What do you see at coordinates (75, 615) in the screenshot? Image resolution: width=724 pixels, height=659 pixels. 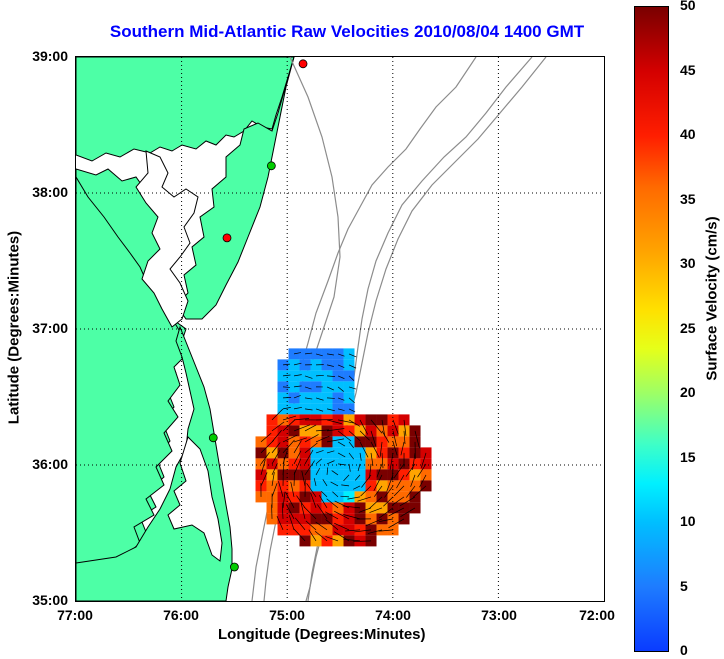 I see `xtick-label: 77:00` at bounding box center [75, 615].